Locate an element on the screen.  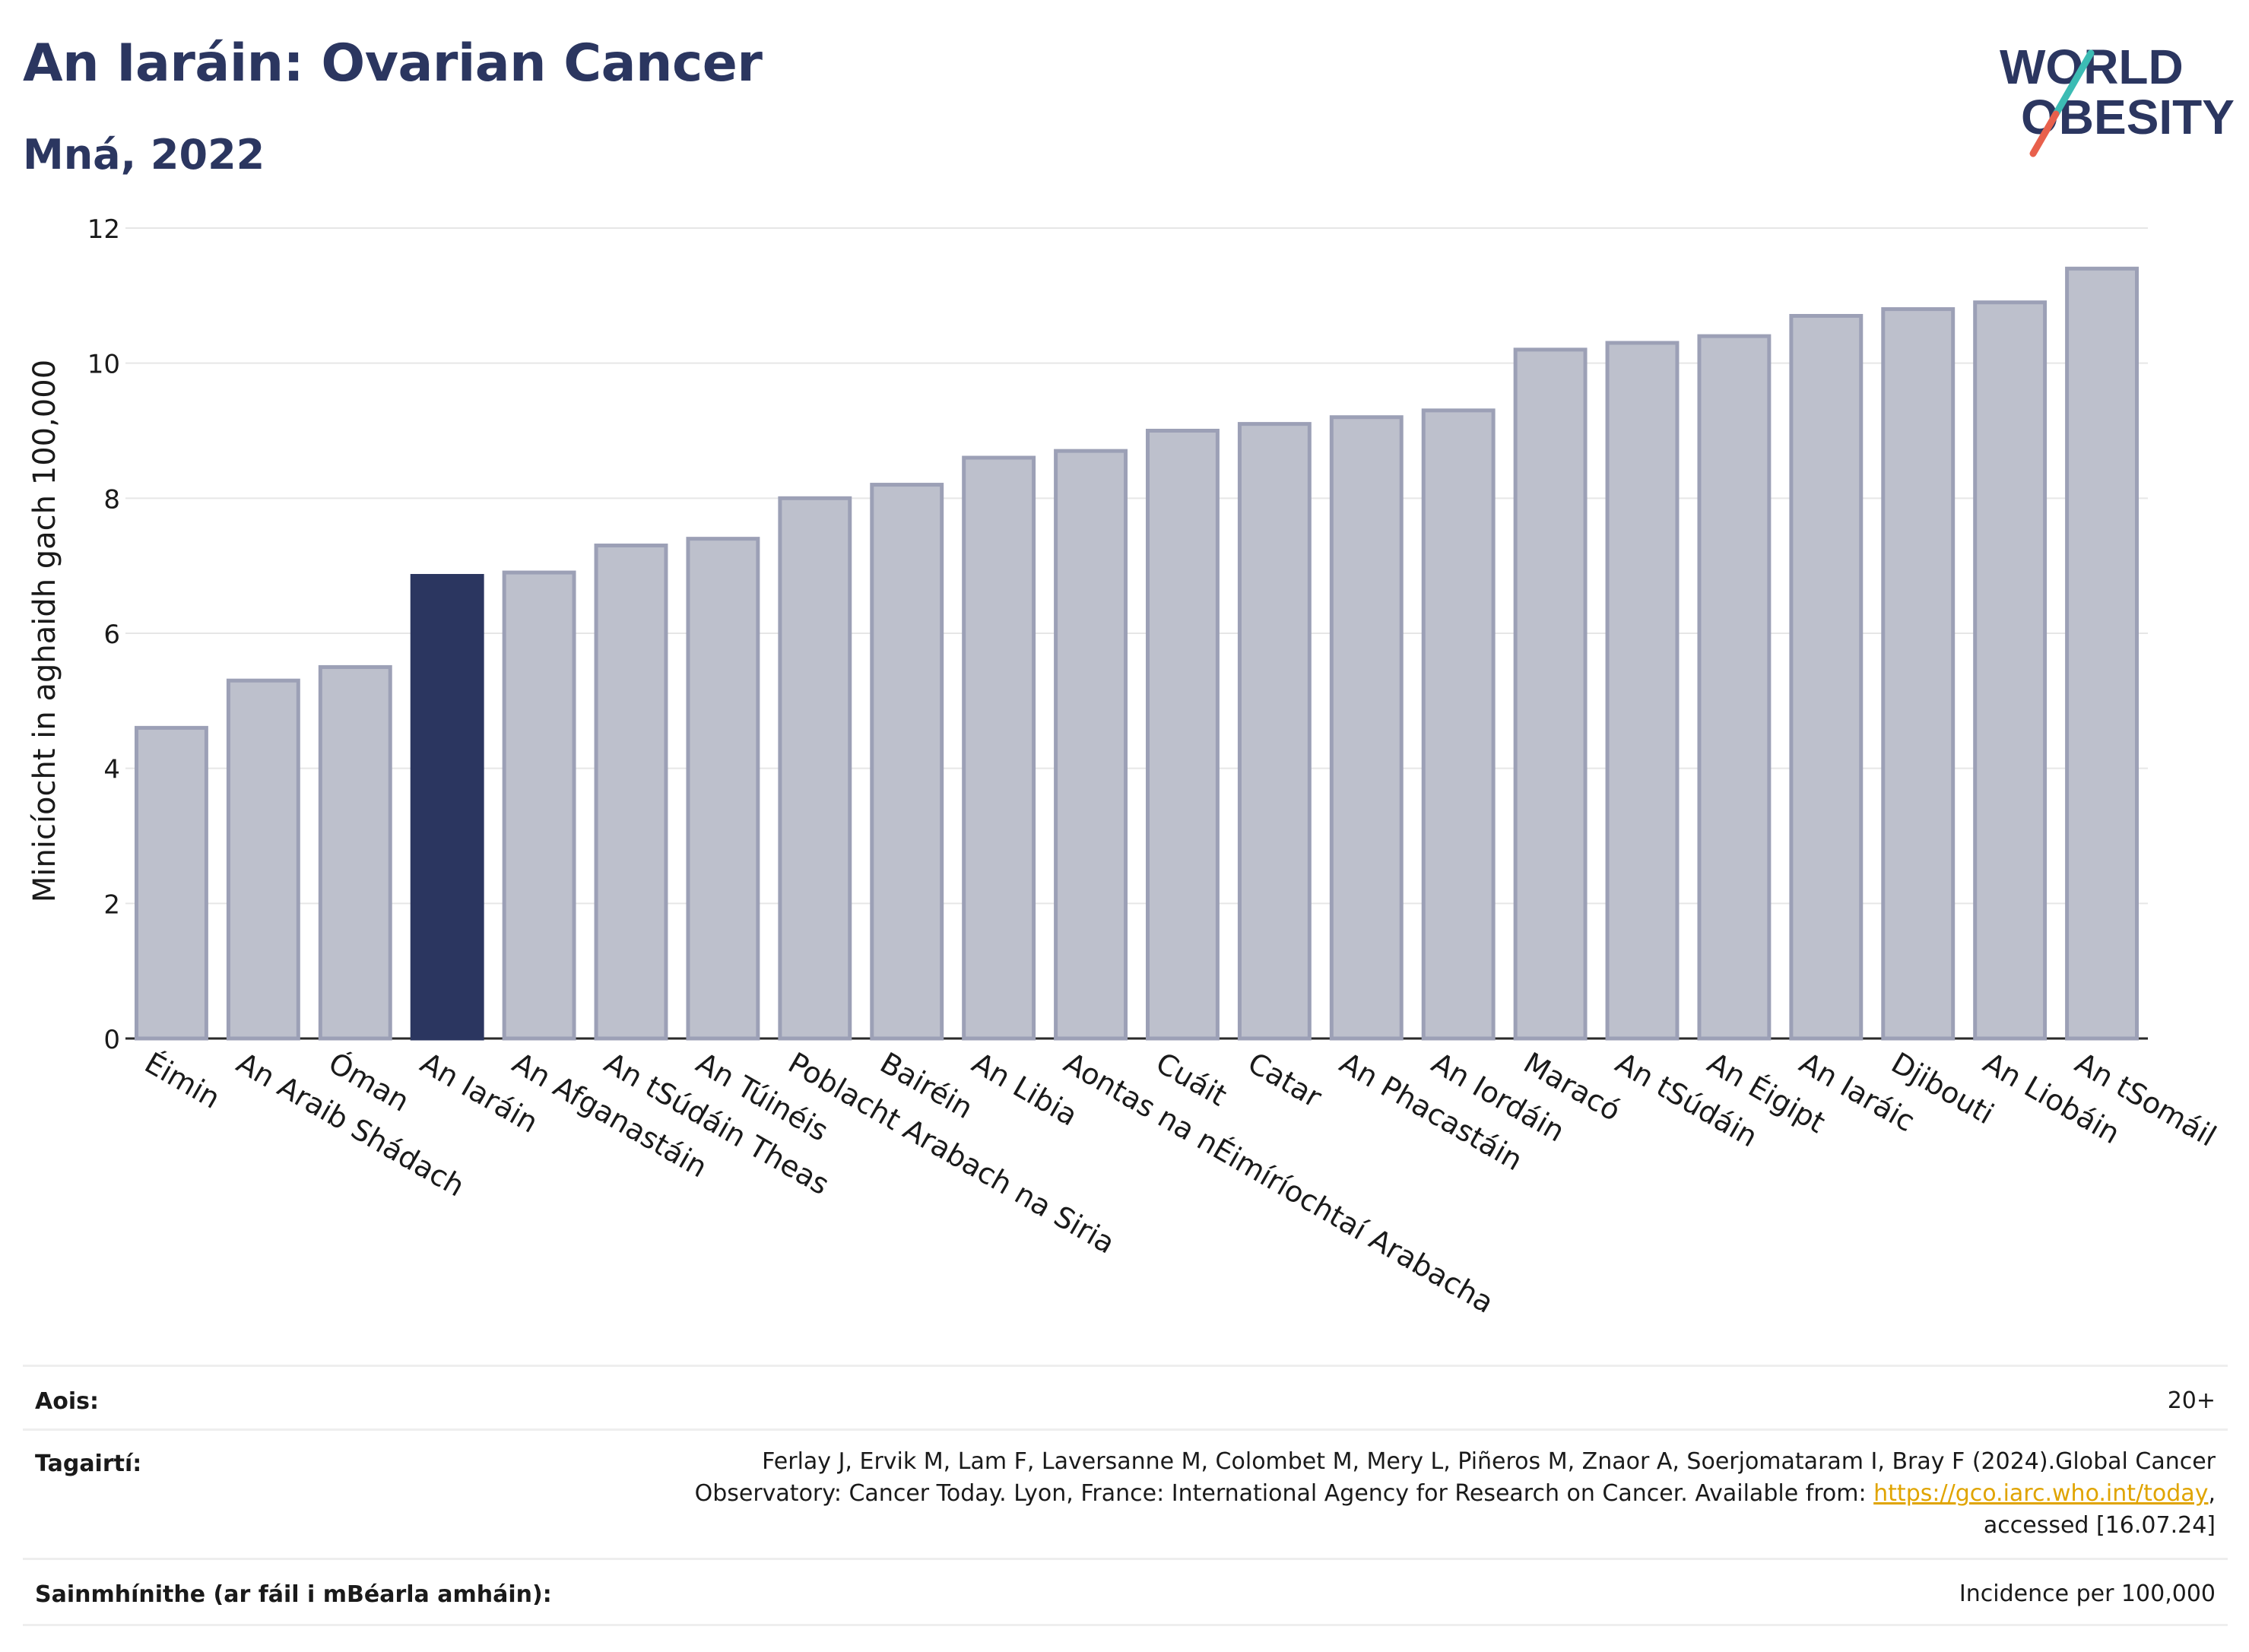
x-tick-label: Éimin is located at coordinates (182, 1080).